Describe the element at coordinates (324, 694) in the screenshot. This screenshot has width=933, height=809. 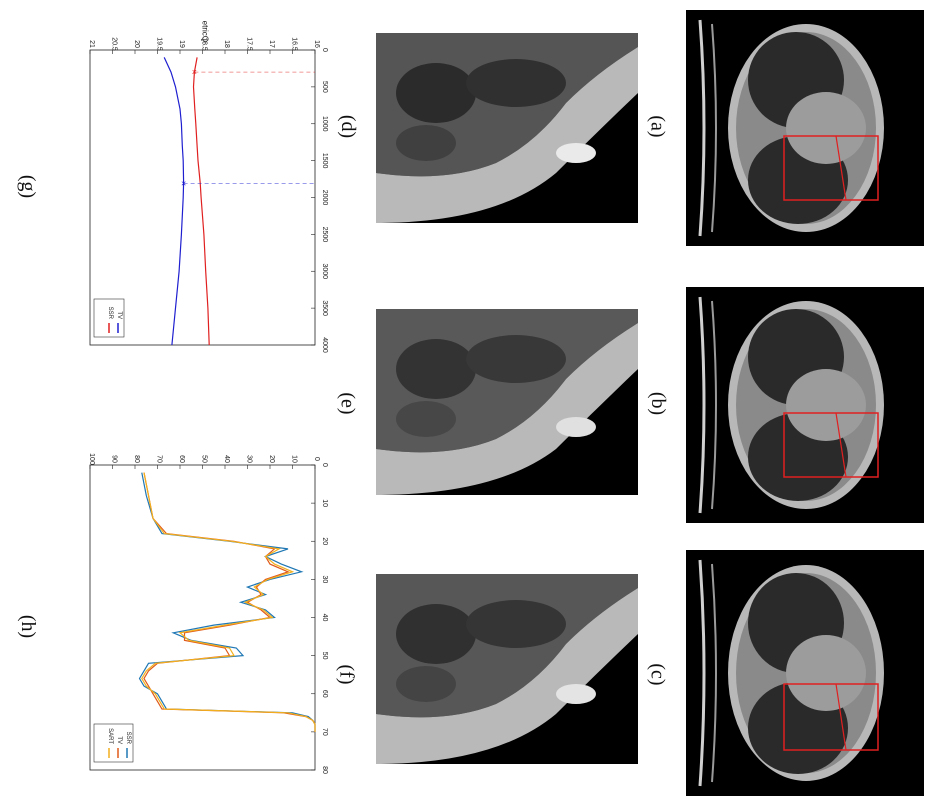
I see `x-tick-label: 60` at that location.